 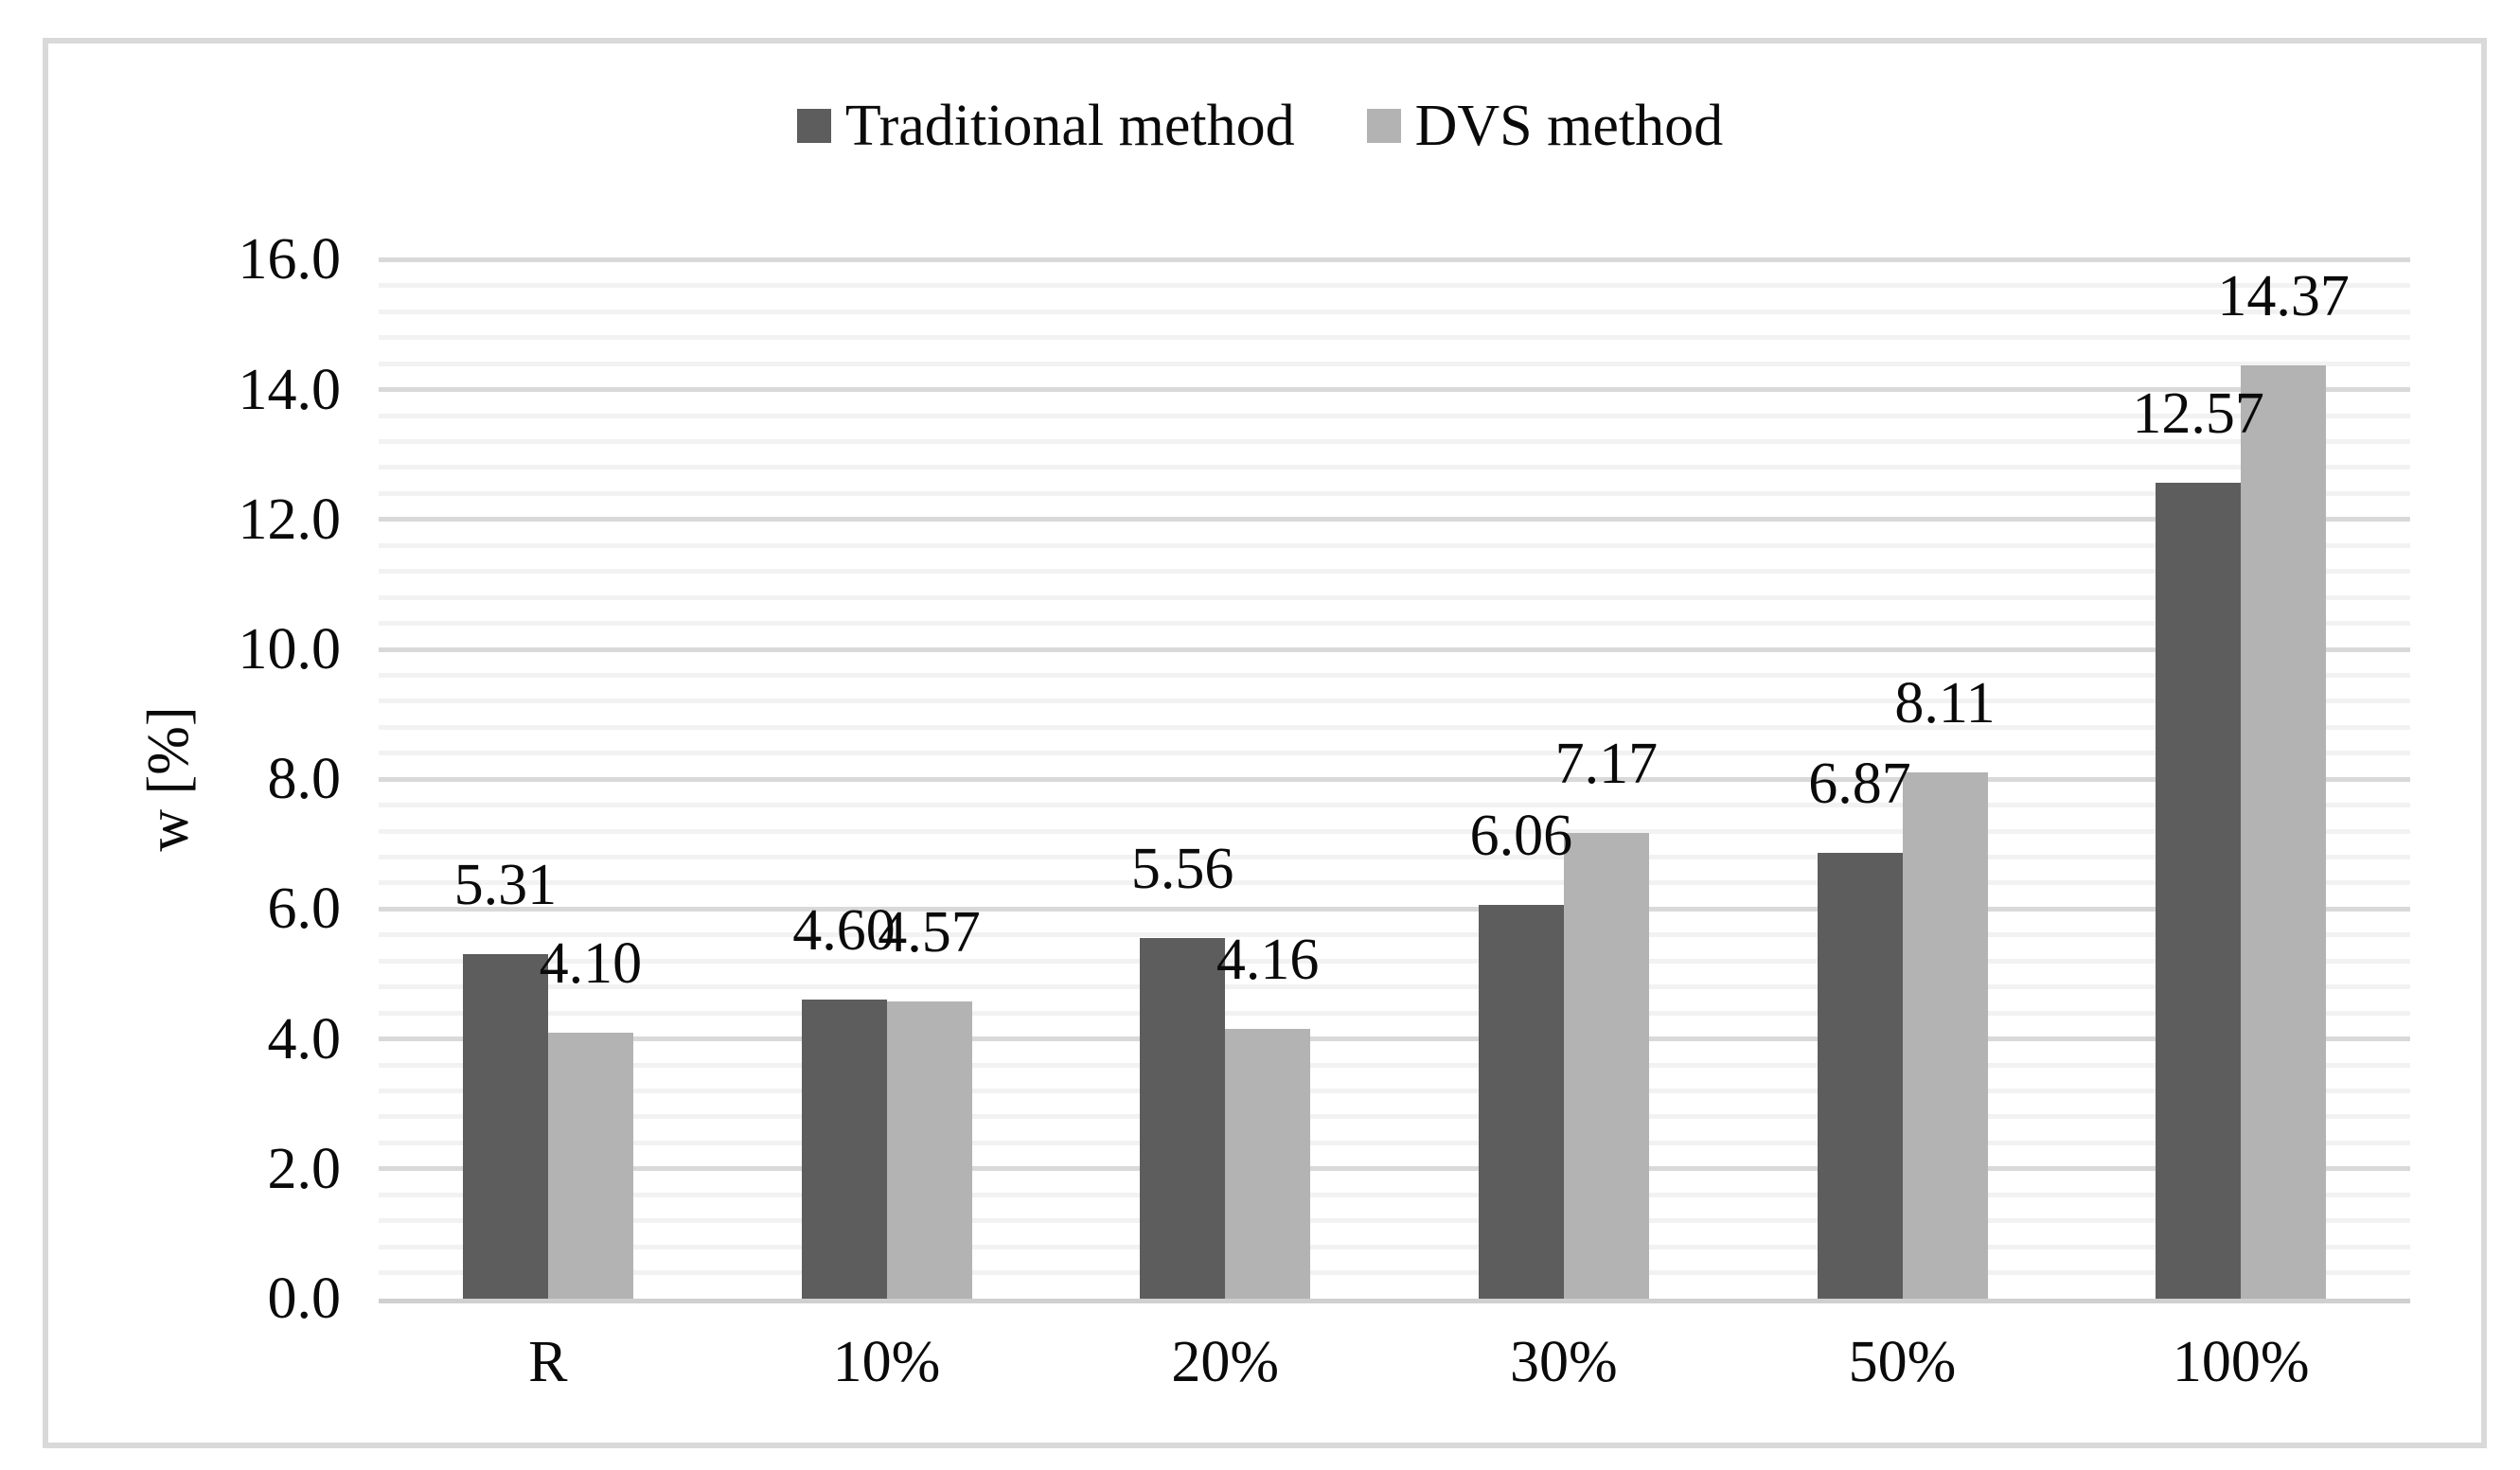 I want to click on bar-dvs-20%, so click(x=1268, y=1164).